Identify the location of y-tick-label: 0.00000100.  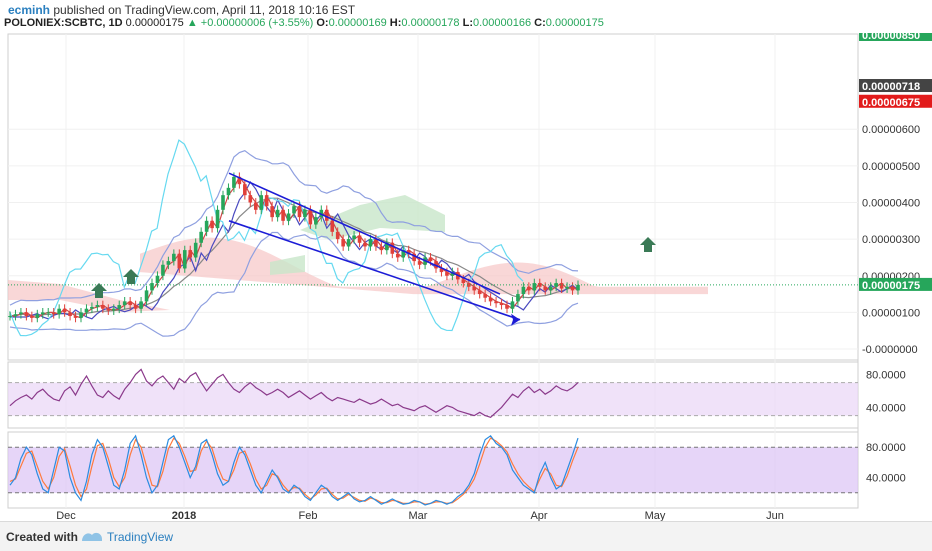
(891, 313).